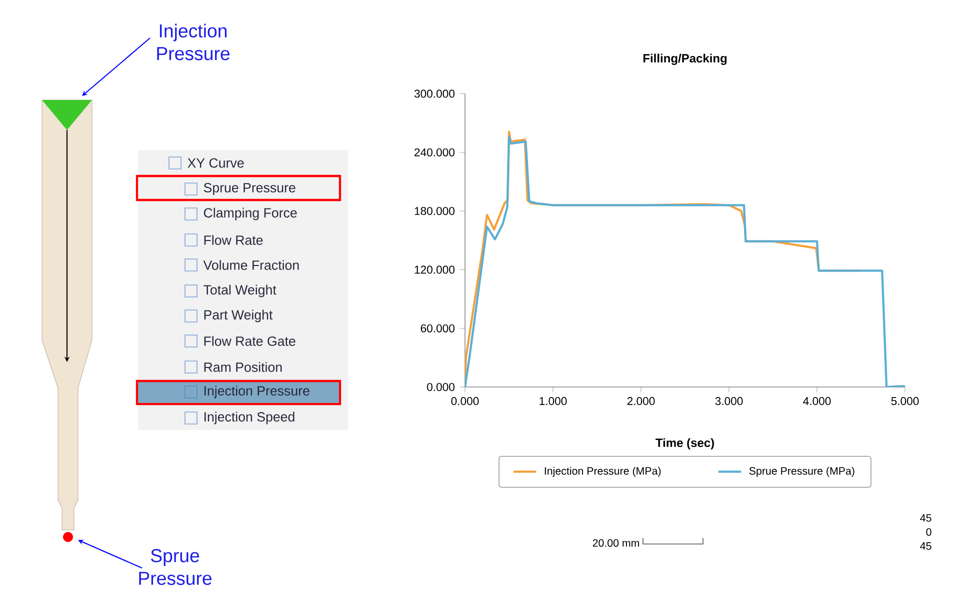 The image size is (966, 592). Describe the element at coordinates (250, 341) in the screenshot. I see `text: Flow Rate Gate` at that location.